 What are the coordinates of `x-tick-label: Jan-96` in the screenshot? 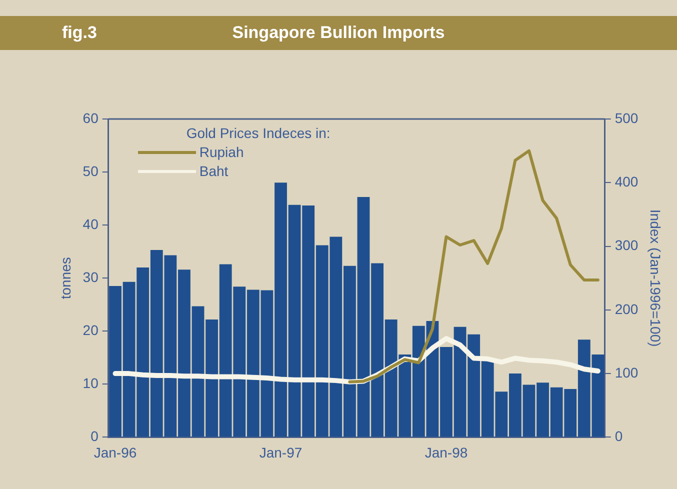 It's located at (115, 452).